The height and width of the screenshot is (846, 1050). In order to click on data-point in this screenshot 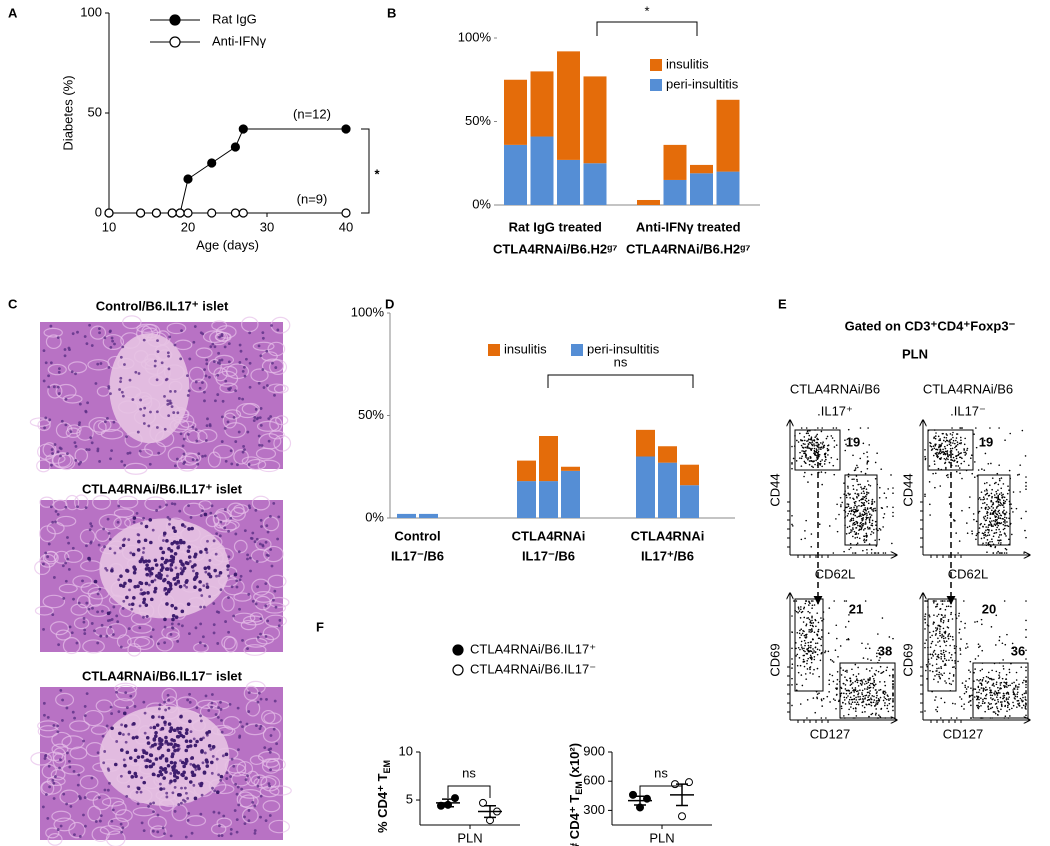, I will do `click(180, 213)`.